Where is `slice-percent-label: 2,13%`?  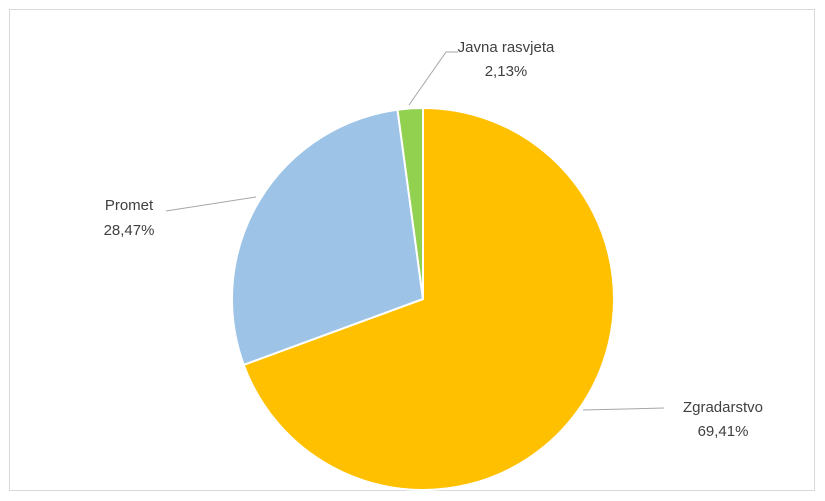
slice-percent-label: 2,13% is located at coordinates (506, 71).